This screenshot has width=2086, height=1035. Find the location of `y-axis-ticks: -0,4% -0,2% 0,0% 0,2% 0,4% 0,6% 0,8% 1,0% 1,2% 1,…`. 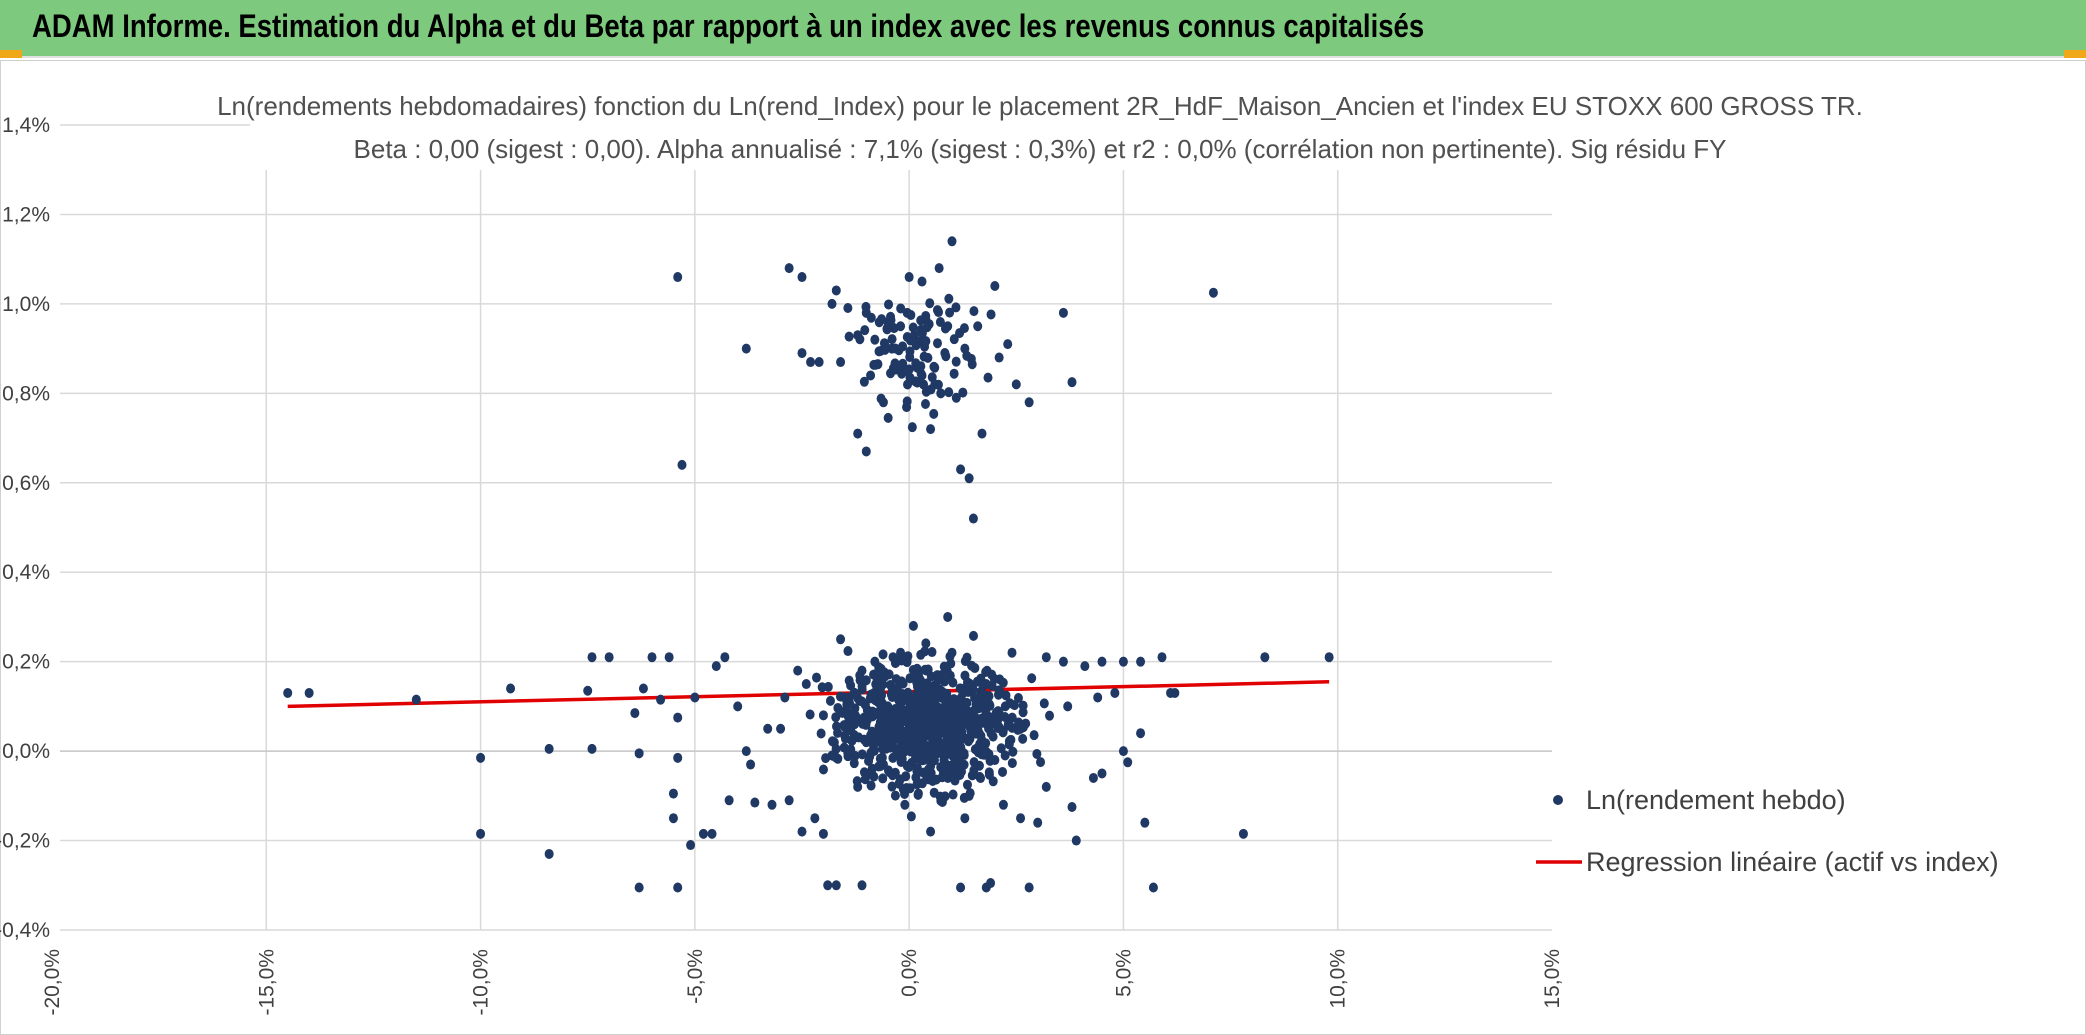

y-axis-ticks: -0,4% -0,2% 0,0% 0,2% 0,4% 0,6% 0,8% 1,0% 1,2% 1,… is located at coordinates (25, 528).